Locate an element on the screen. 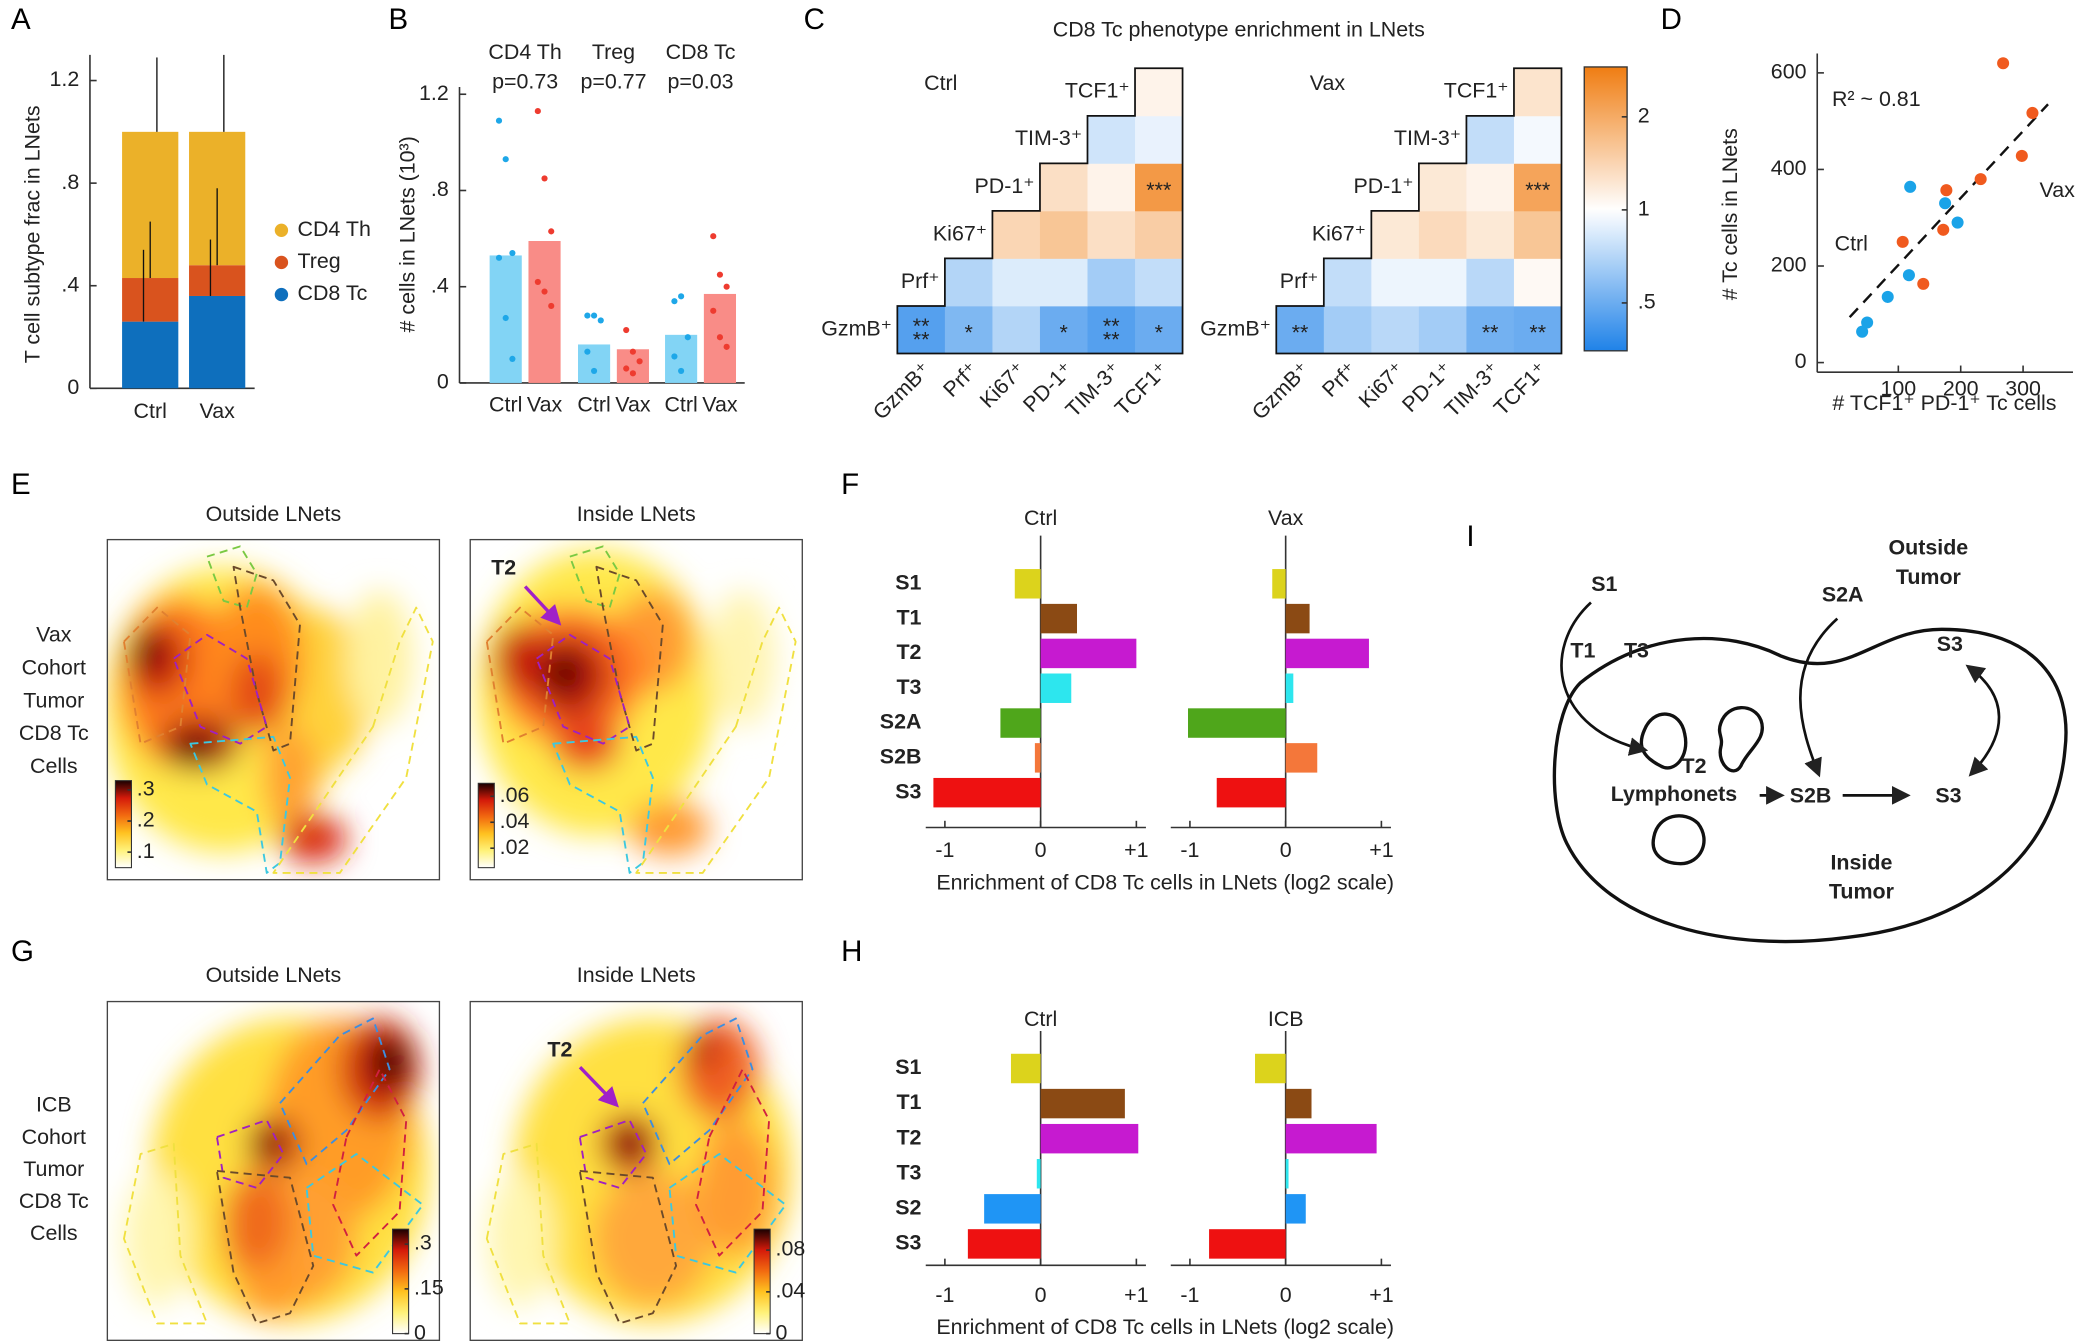 This screenshot has height=1343, width=2100. panel-letter: B is located at coordinates (399, 19).